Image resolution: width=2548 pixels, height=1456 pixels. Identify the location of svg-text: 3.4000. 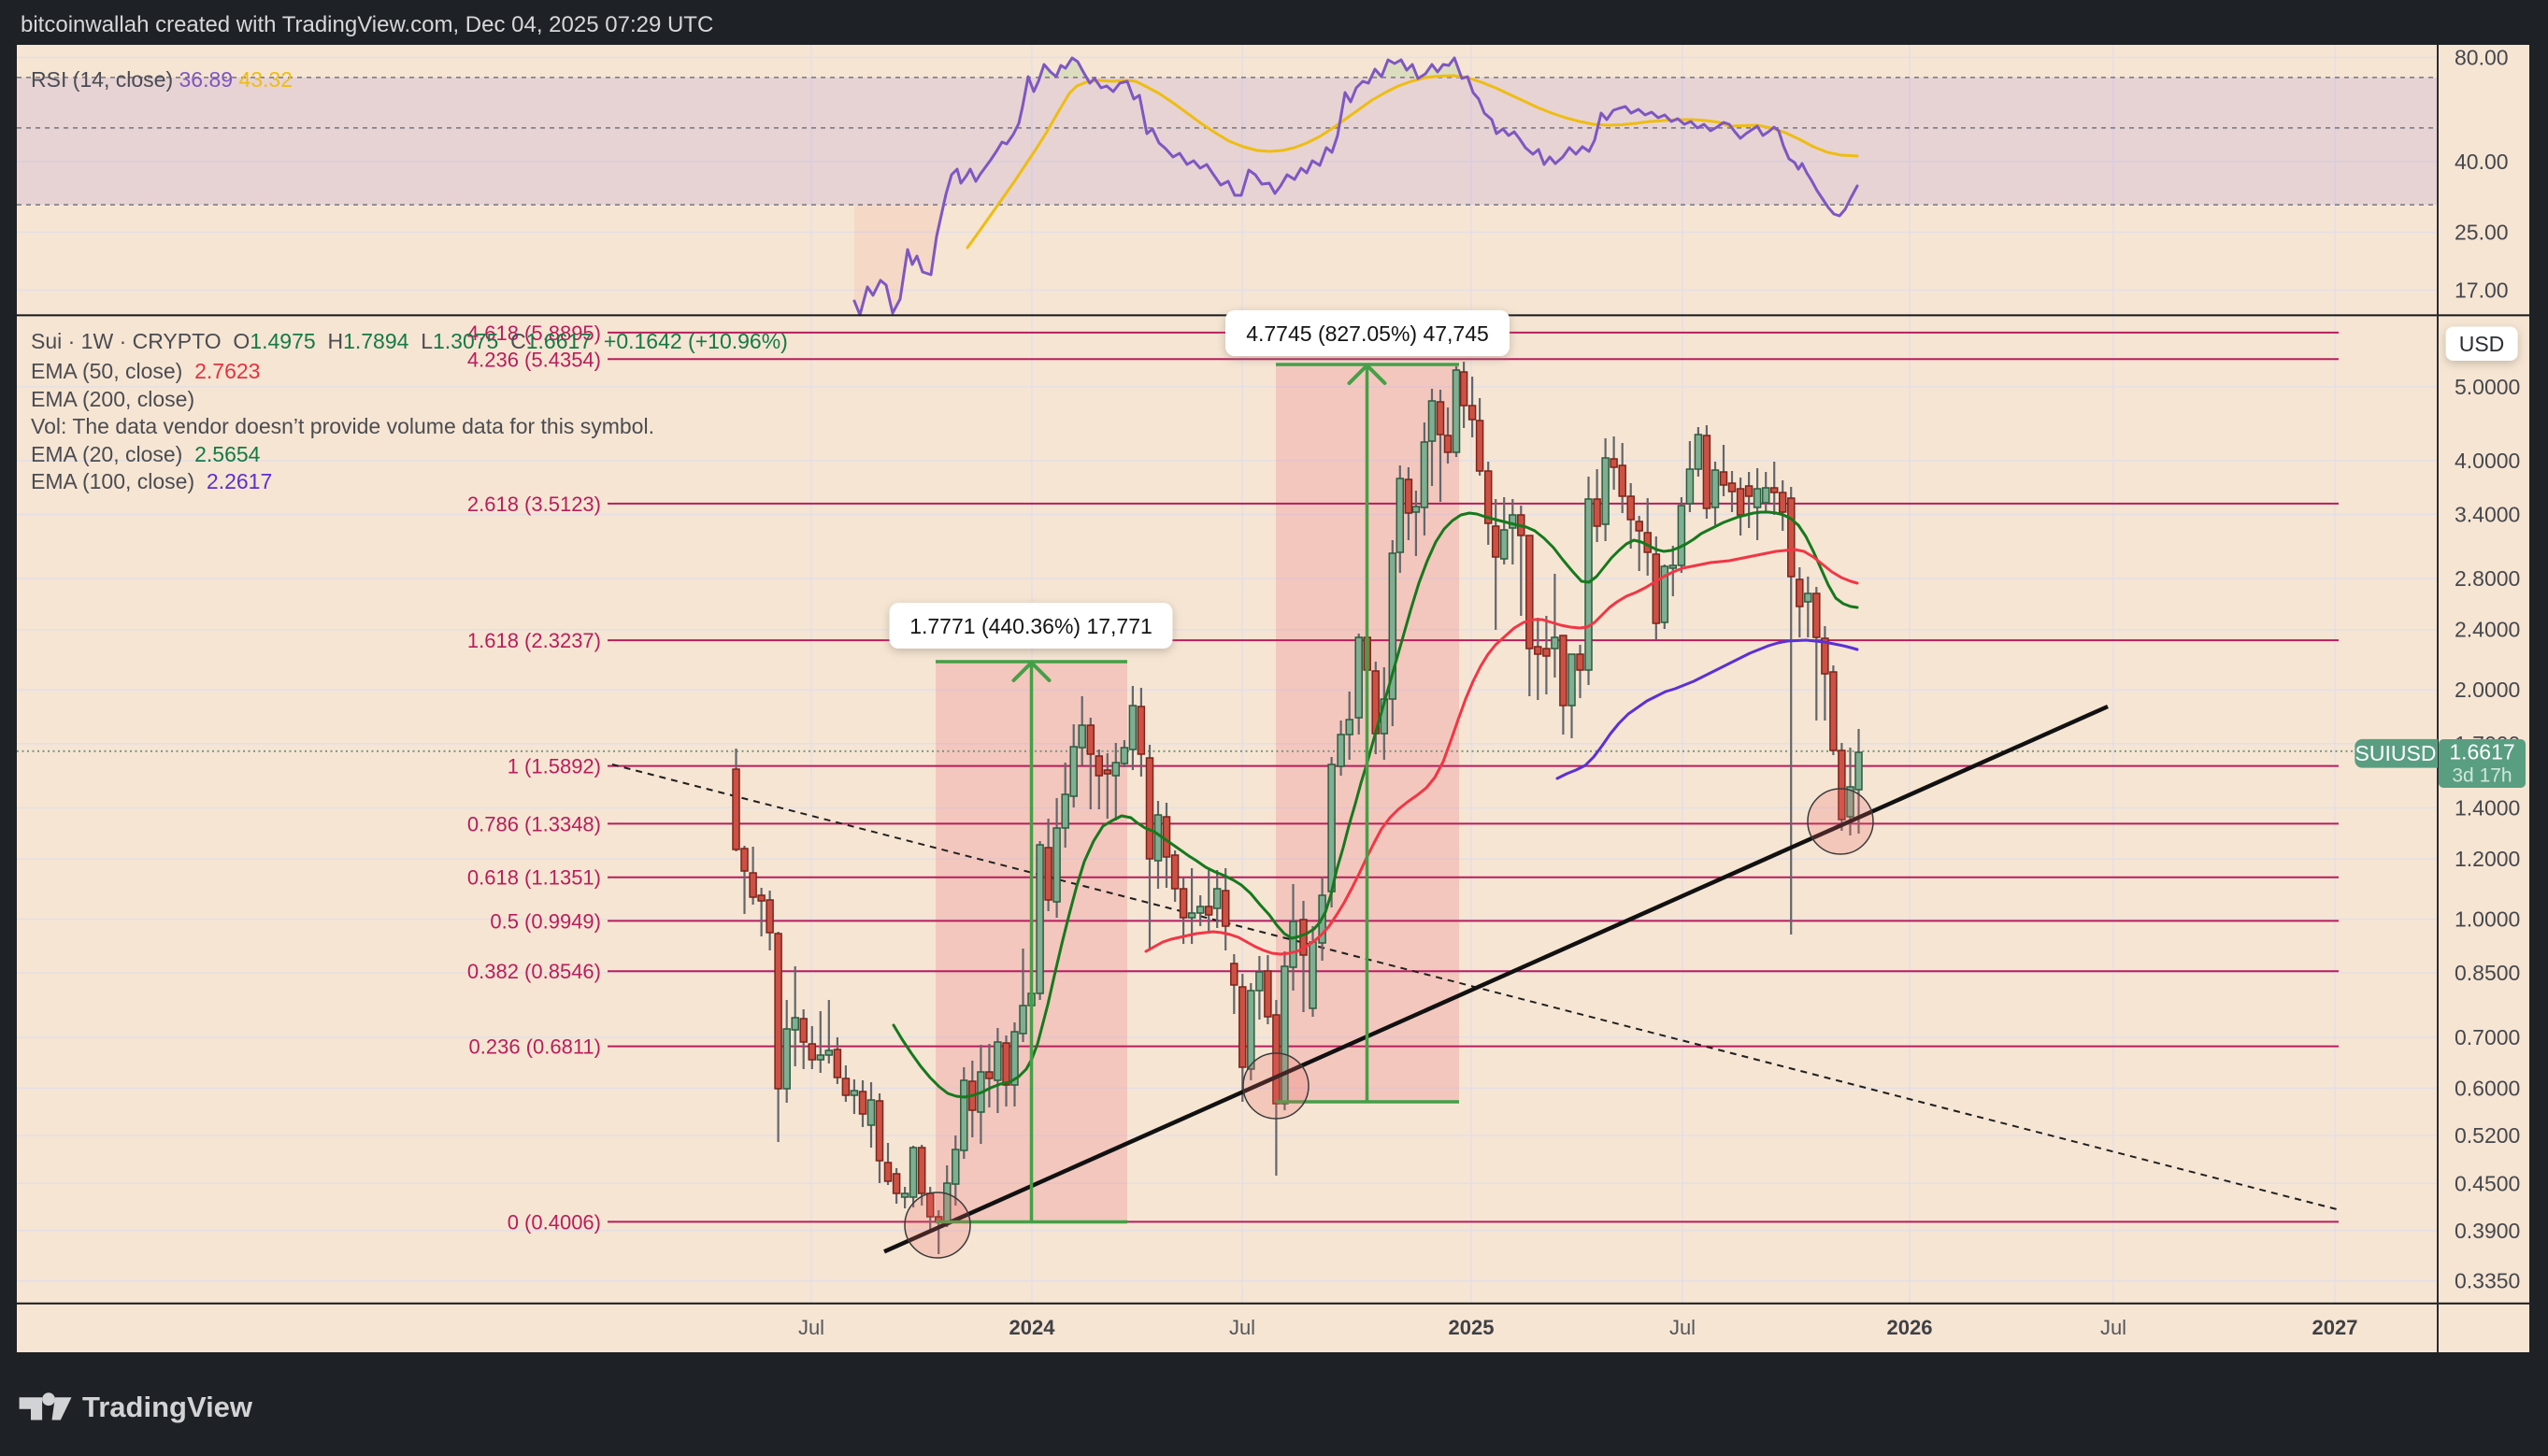
(2487, 514).